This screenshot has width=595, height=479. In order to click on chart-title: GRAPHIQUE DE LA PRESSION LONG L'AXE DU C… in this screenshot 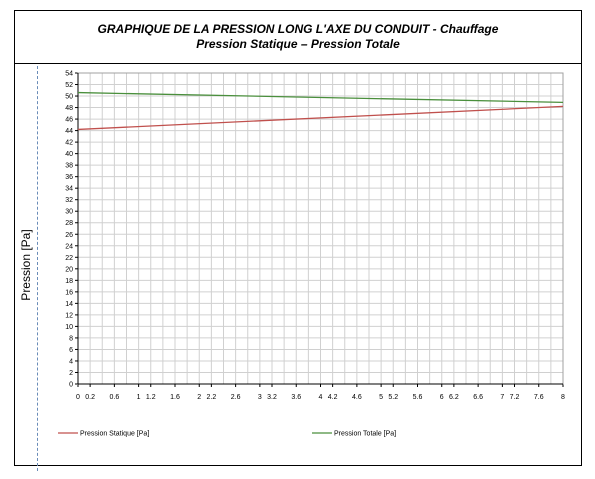, I will do `click(298, 37)`.